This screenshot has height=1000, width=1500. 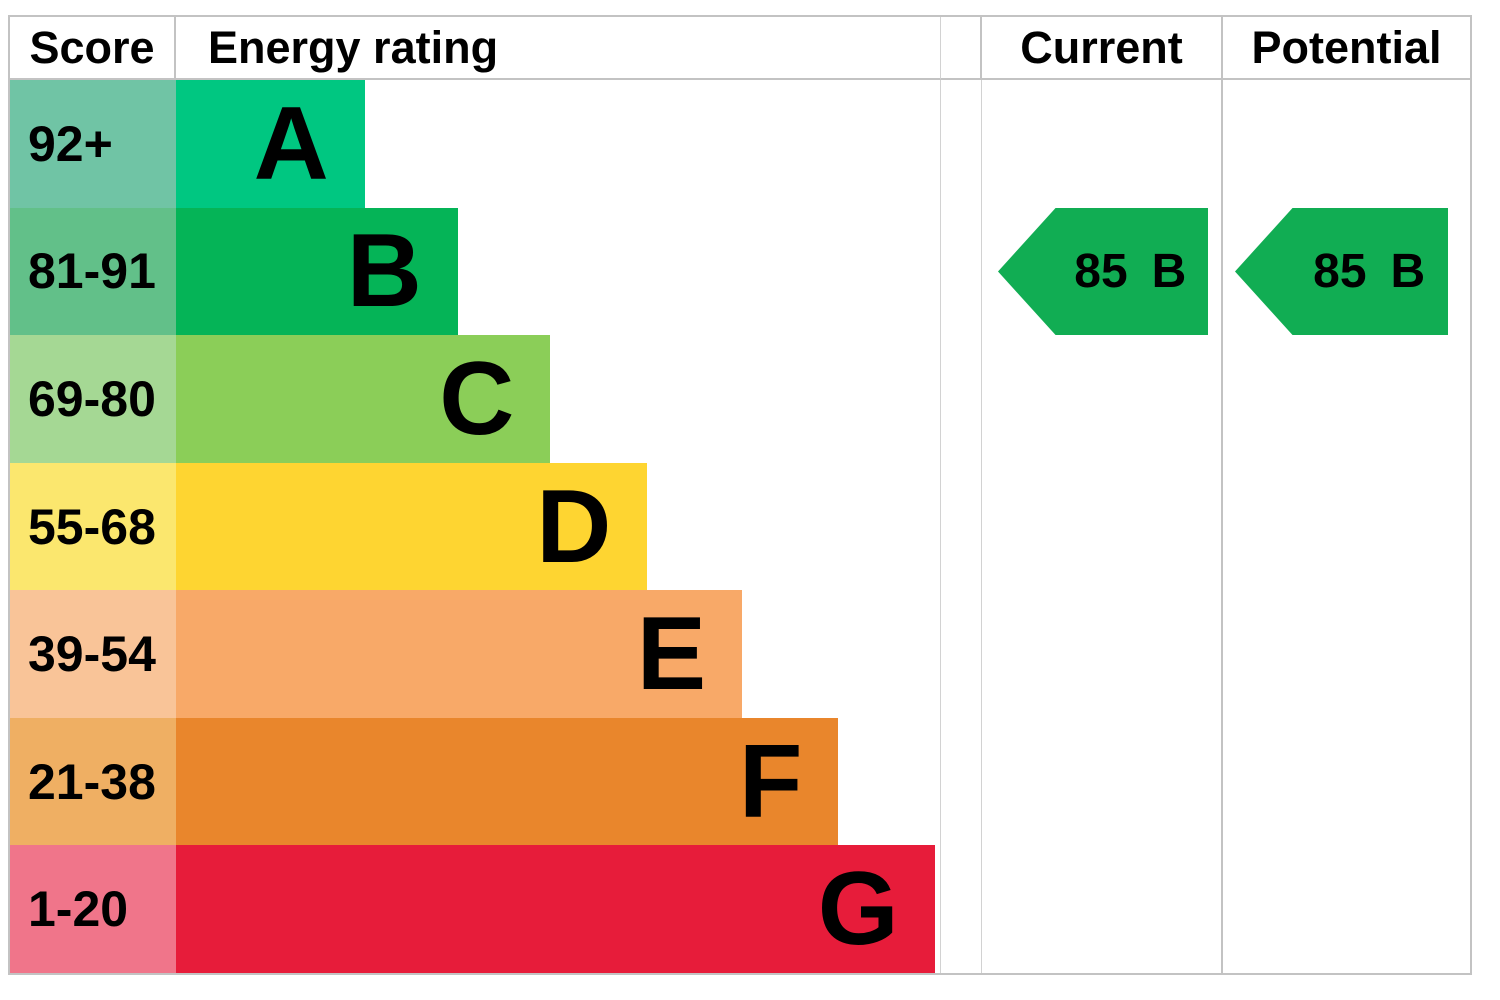 I want to click on band-letter-b: B, so click(x=384, y=271).